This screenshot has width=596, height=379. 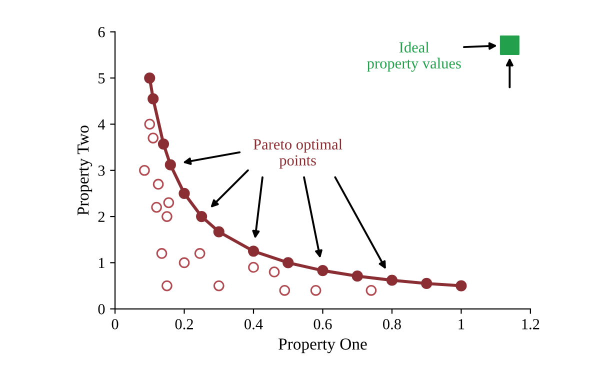 I want to click on y-tick-label: 6, so click(x=101, y=32).